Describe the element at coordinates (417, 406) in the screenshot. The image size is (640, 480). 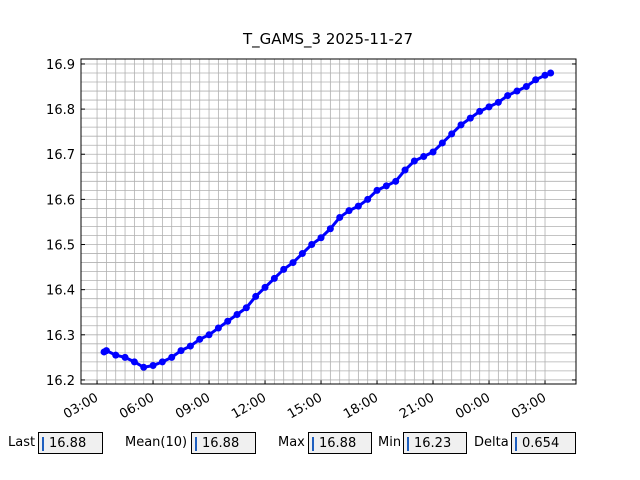
I see `x-tick-label: 21:00` at that location.